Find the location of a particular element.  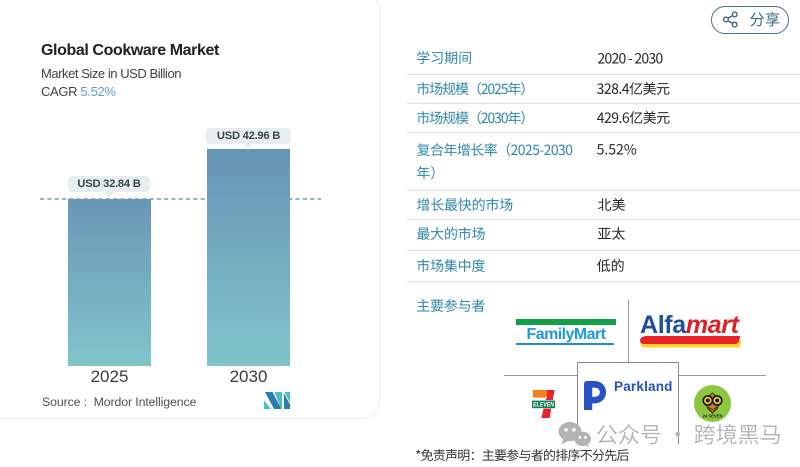

svg-text: ELEVEN is located at coordinates (543, 405).